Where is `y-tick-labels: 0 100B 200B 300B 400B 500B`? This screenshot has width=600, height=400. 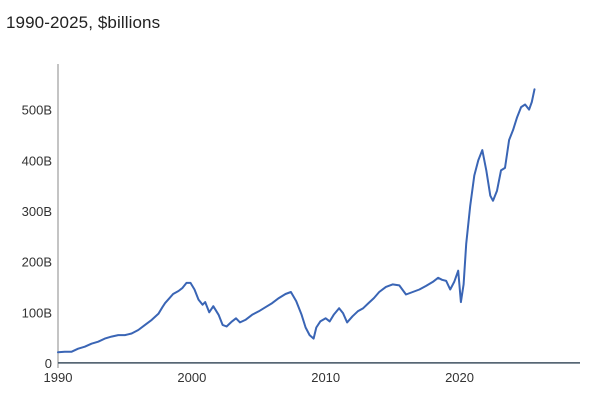
y-tick-labels: 0 100B 200B 300B 400B 500B is located at coordinates (37, 237).